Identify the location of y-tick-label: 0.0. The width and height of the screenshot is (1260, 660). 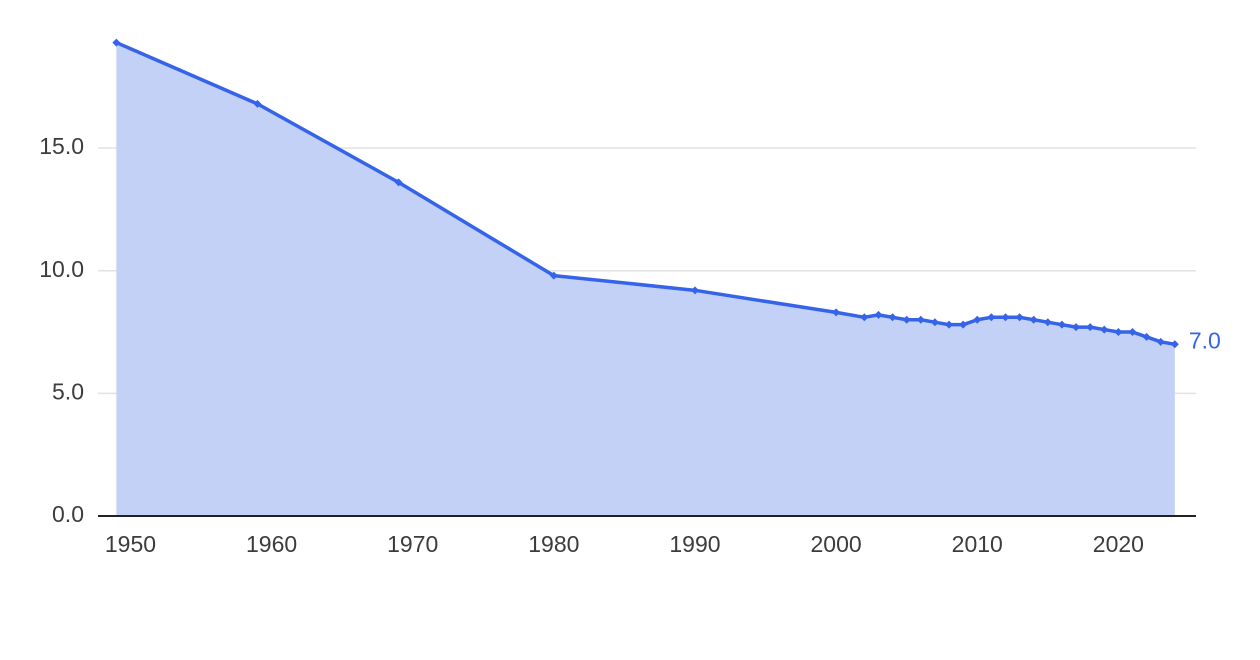
(68, 514).